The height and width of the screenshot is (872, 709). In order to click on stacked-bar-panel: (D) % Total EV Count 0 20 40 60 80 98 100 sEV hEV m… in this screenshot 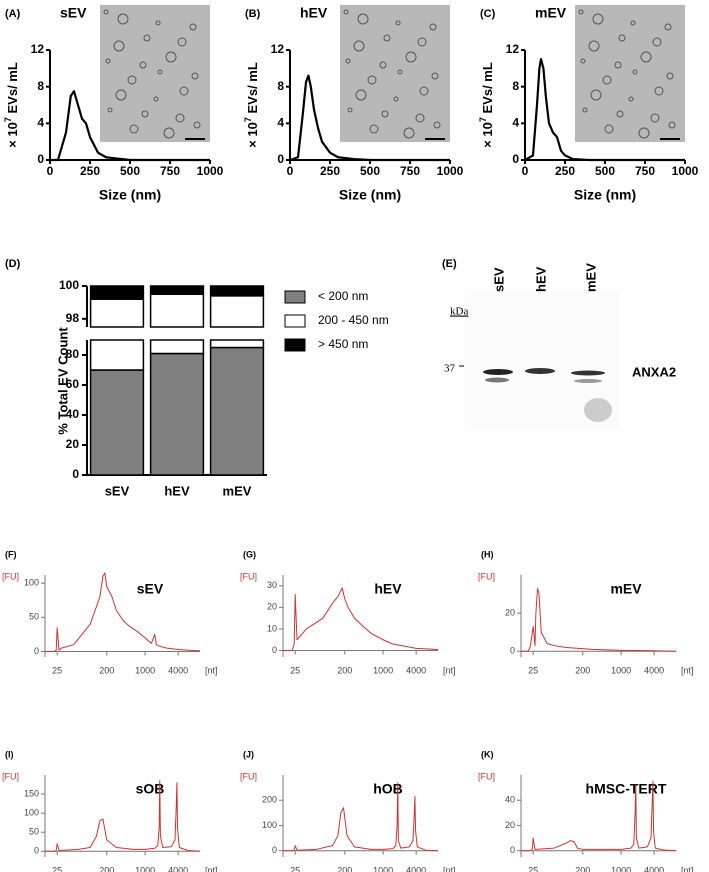, I will do `click(197, 378)`.